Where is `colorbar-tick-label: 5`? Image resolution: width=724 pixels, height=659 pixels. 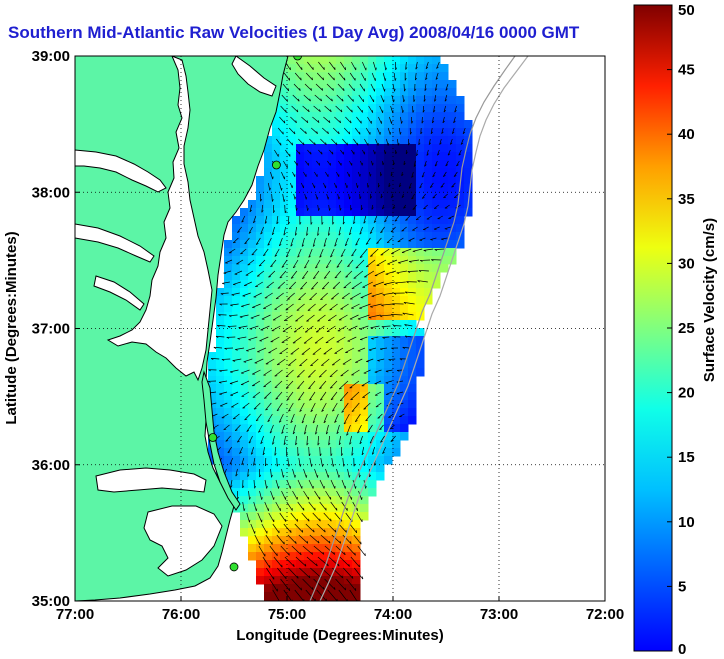
colorbar-tick-label: 5 is located at coordinates (682, 586).